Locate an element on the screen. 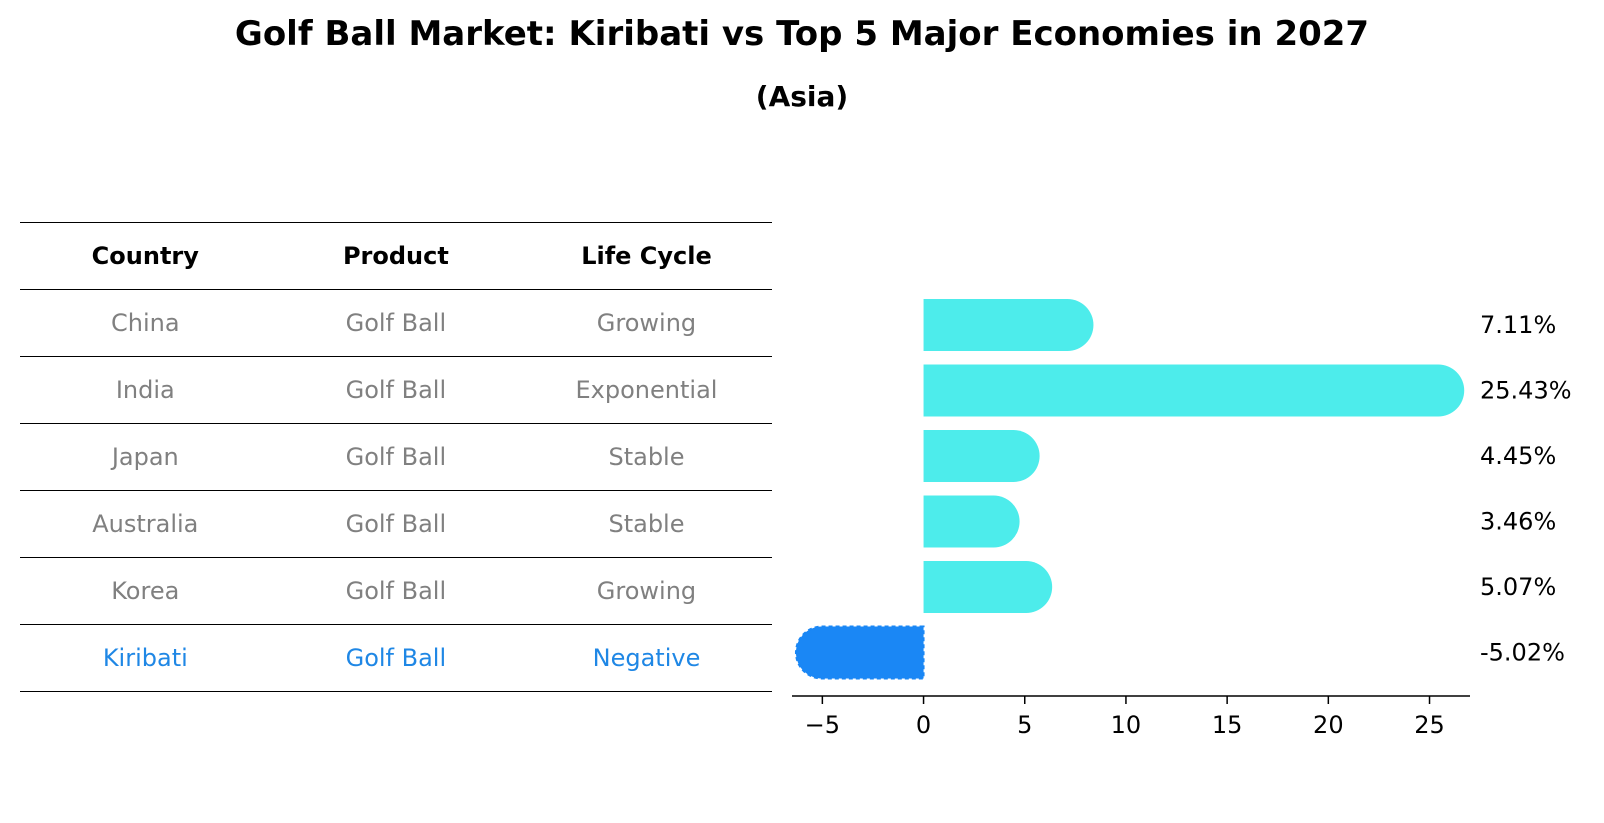 This screenshot has width=1604, height=823. x-tick-label: 10 is located at coordinates (1126, 725).